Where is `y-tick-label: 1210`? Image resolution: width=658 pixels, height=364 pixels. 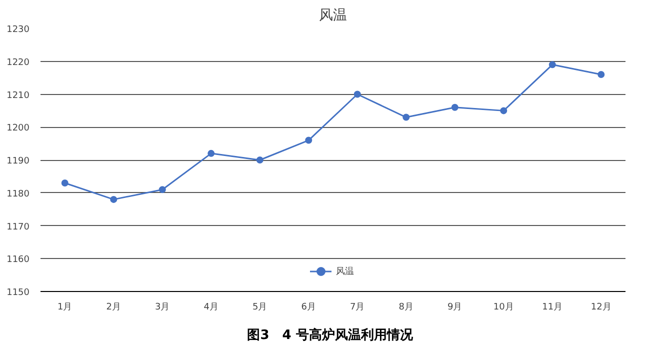
y-tick-label: 1210 is located at coordinates (18, 95).